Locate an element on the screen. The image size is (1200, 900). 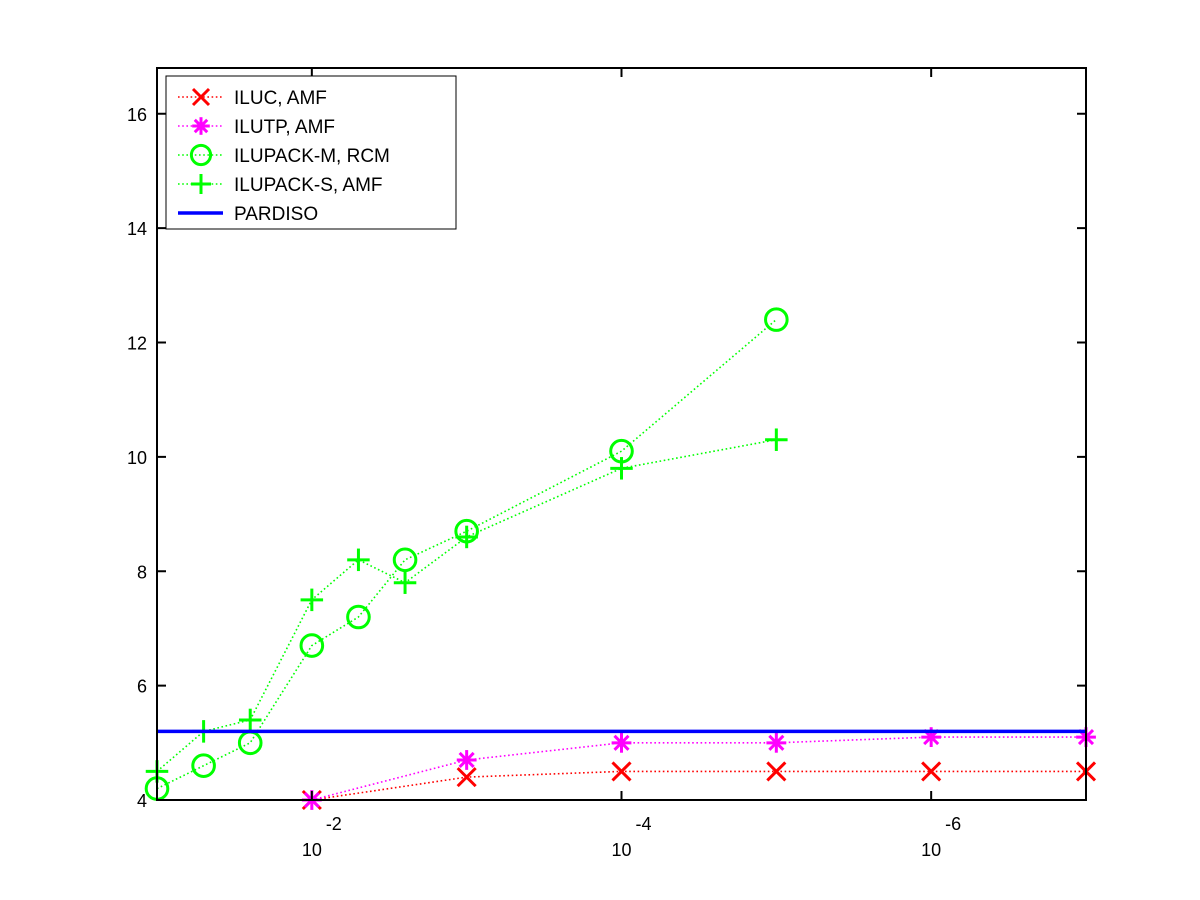
x-tick-label-exponent: -6 is located at coordinates (953, 824).